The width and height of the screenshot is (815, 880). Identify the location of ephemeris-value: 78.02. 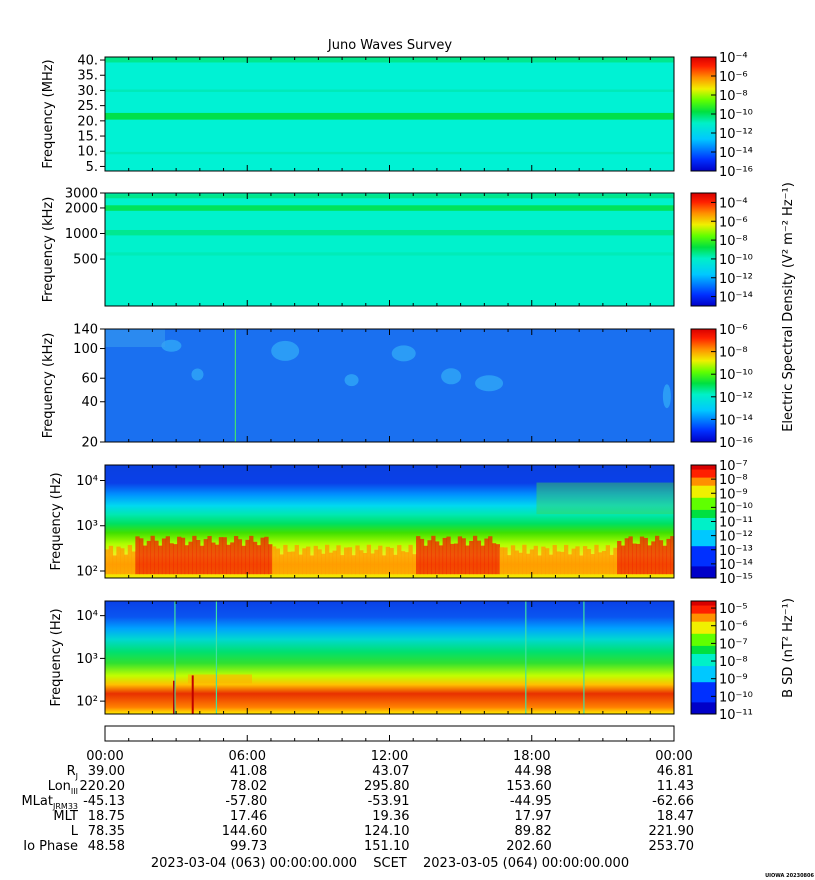
(248, 786).